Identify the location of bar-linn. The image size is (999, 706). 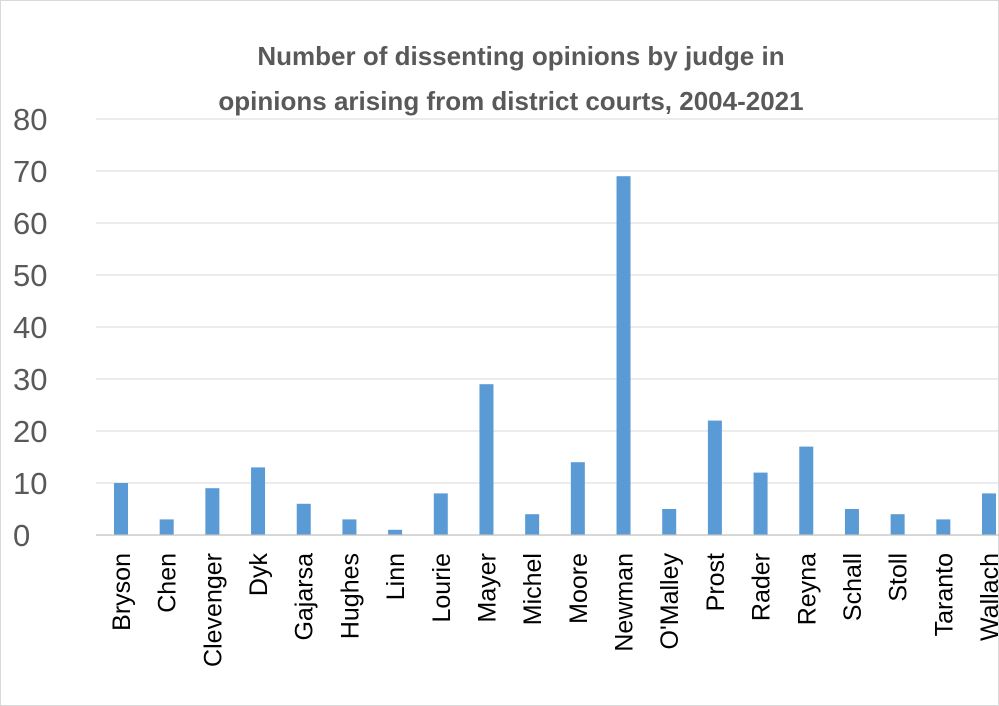
(395, 532).